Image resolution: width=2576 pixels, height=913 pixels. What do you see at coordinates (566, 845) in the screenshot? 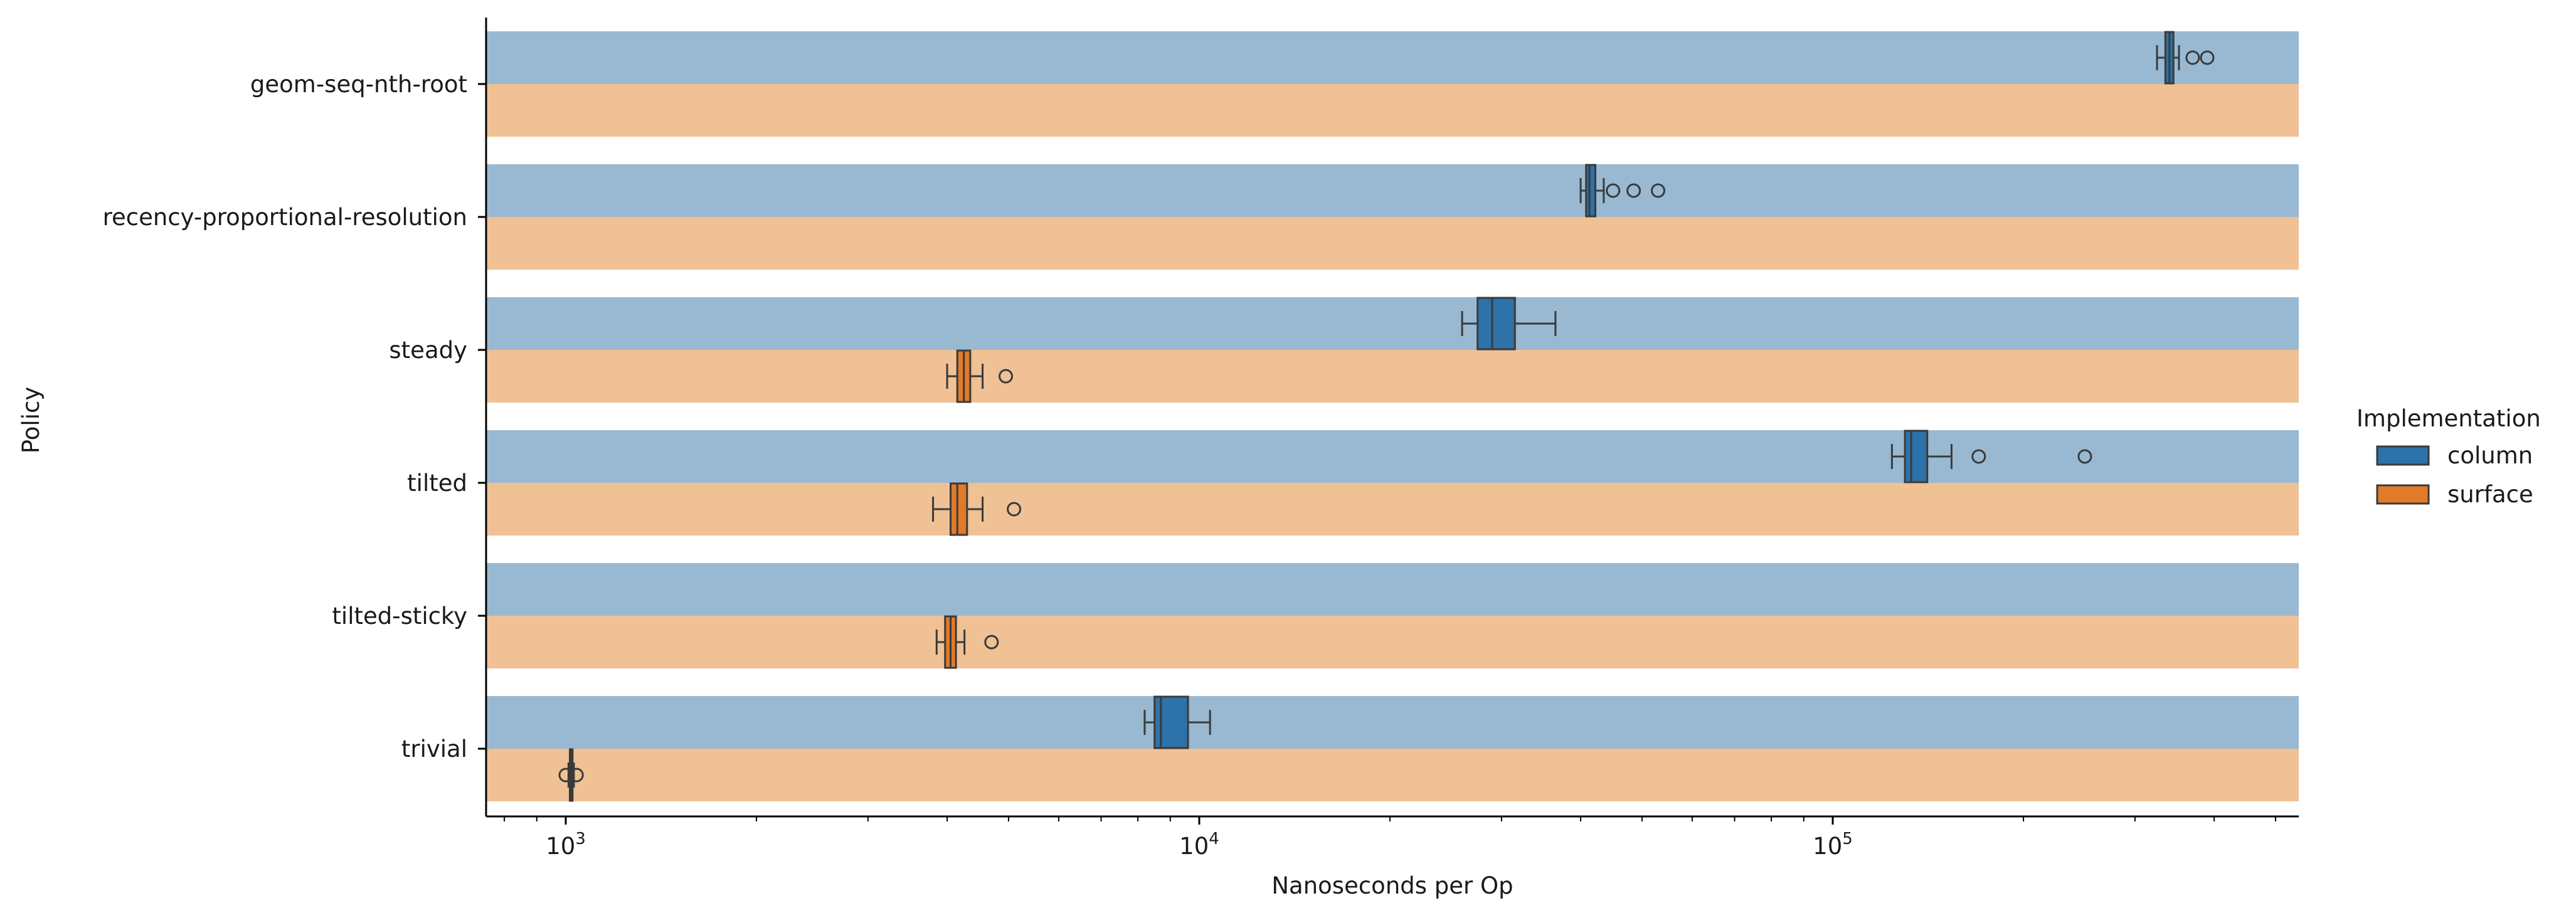
I see `x-tick-label: 103` at bounding box center [566, 845].